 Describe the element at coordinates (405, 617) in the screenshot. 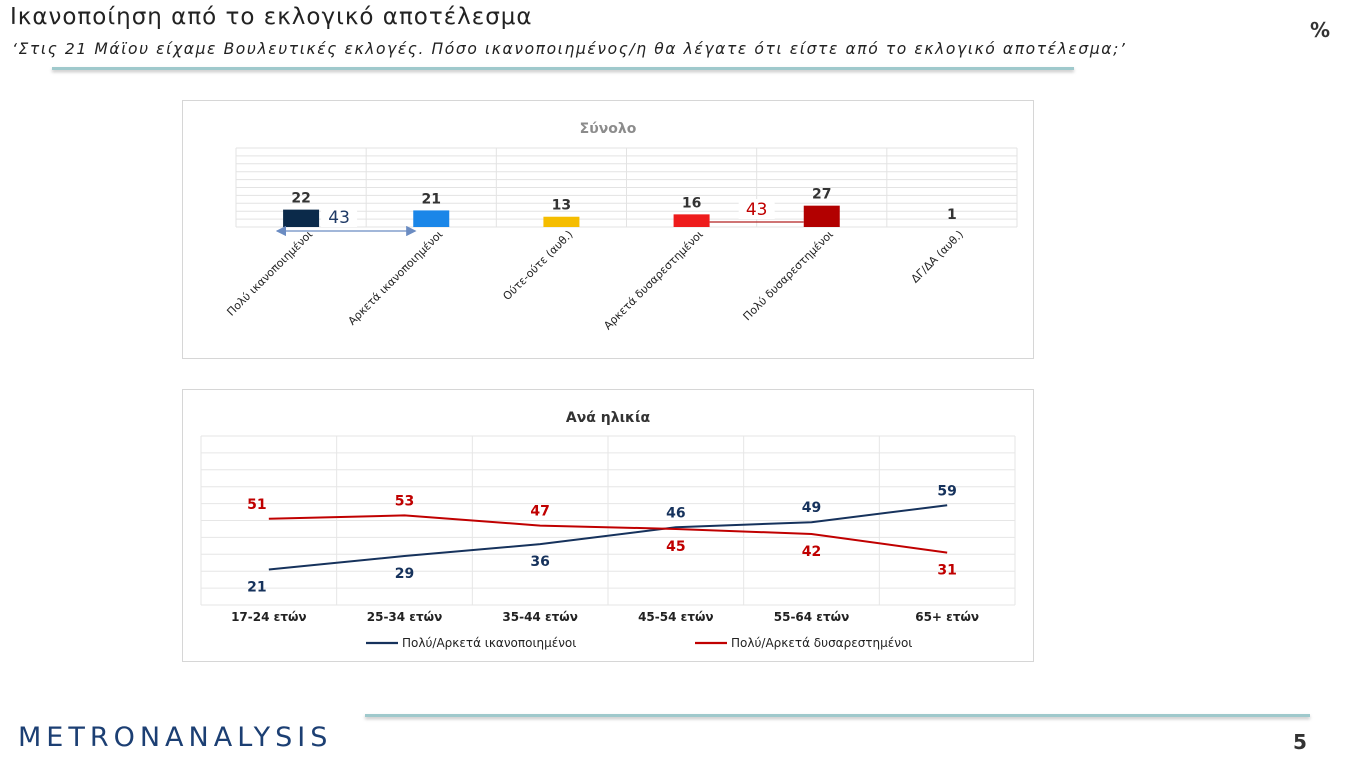

I see `x-tick-label: 25-34 ετών` at that location.